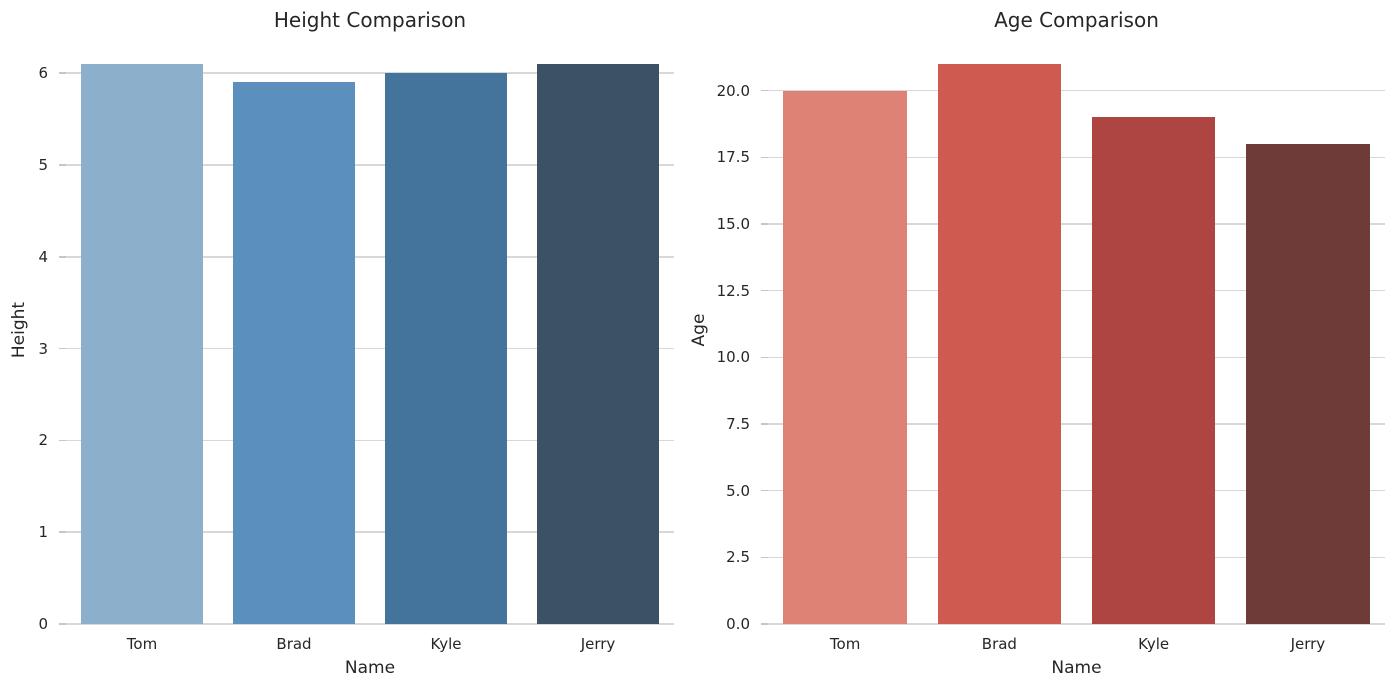 Image resolution: width=1389 pixels, height=690 pixels. I want to click on y-tick-label: 7.5, so click(738, 424).